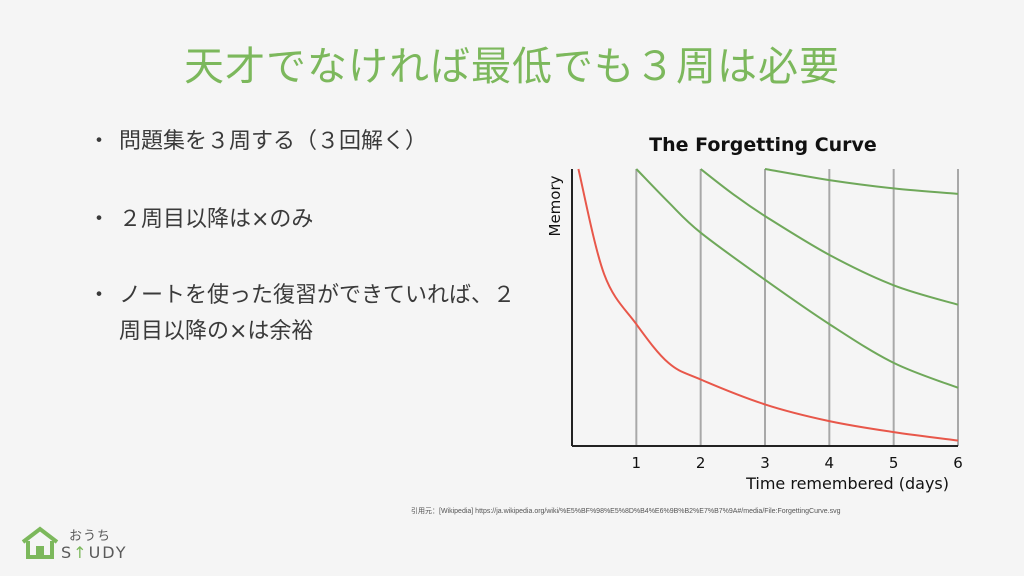 Image resolution: width=1024 pixels, height=576 pixels. What do you see at coordinates (273, 141) in the screenshot?
I see `bullet-text: 問題集を３周する（３回解く）` at bounding box center [273, 141].